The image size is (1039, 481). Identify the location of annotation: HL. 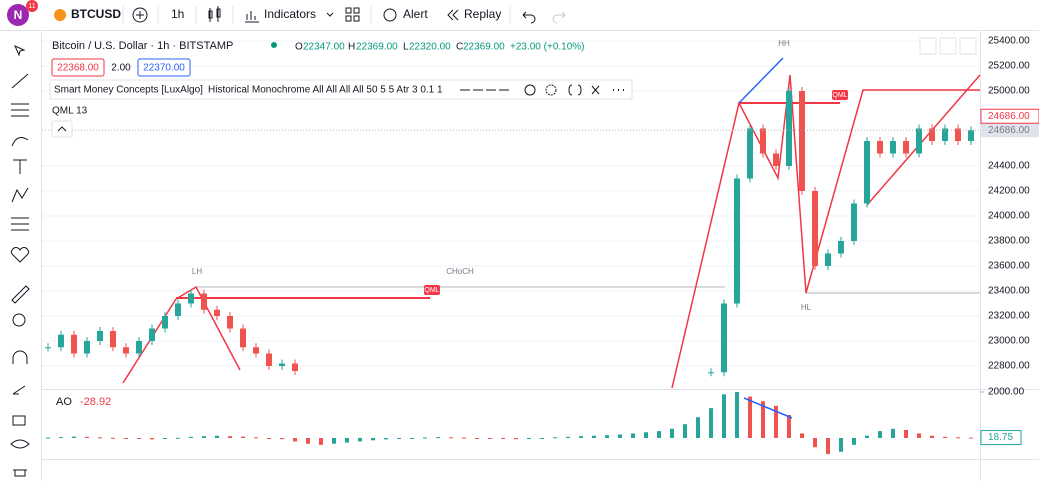
(806, 307).